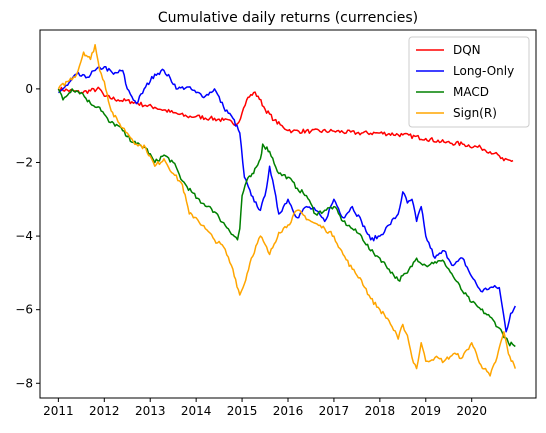  What do you see at coordinates (24, 383) in the screenshot?
I see `y-tick-label: −8` at bounding box center [24, 383].